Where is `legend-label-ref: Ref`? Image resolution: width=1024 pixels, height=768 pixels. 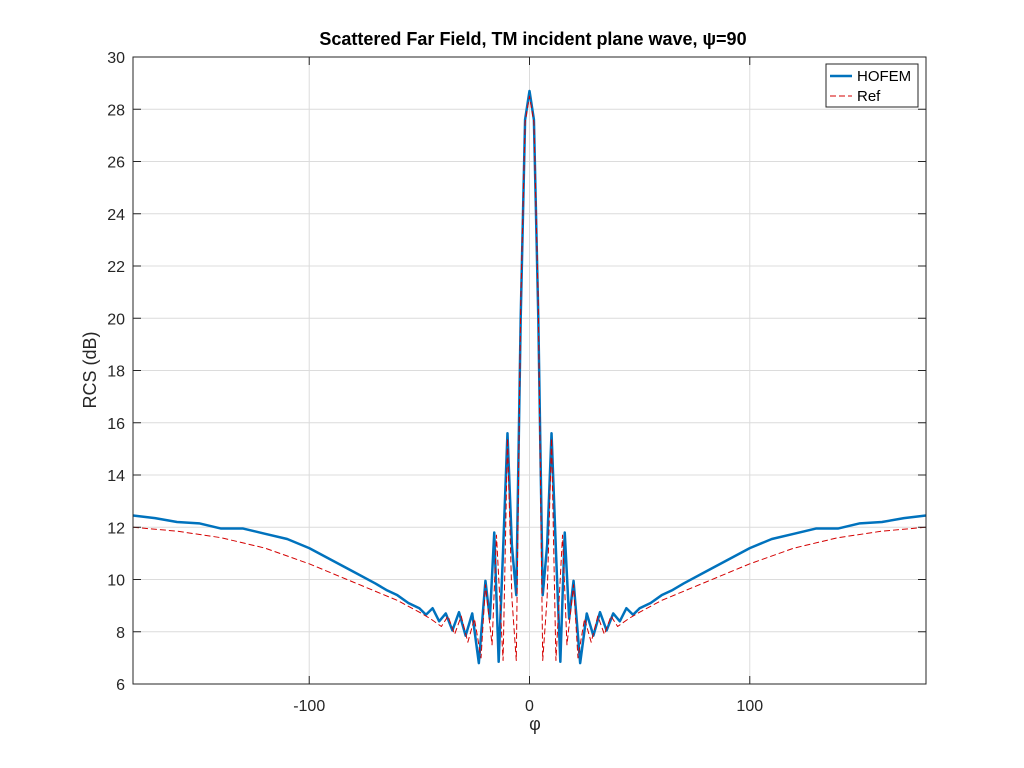
legend-label-ref: Ref is located at coordinates (869, 96).